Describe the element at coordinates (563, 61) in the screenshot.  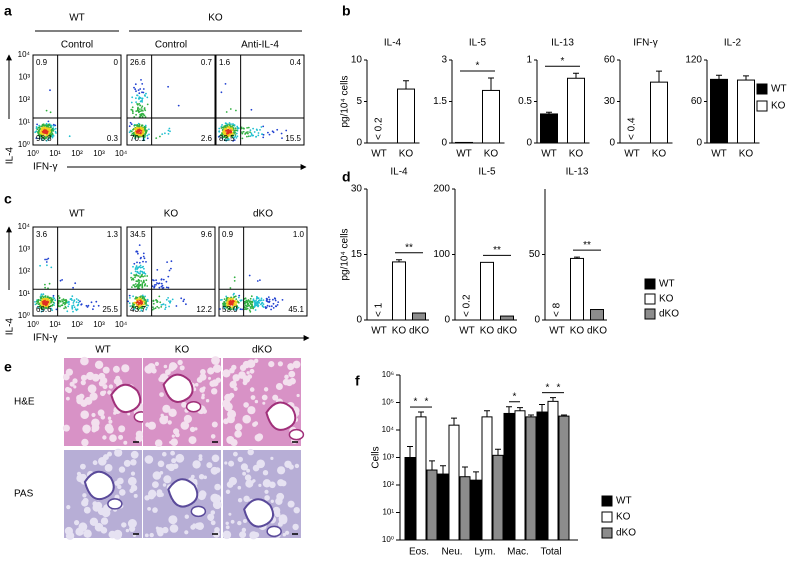
I see `significance-label: *` at that location.